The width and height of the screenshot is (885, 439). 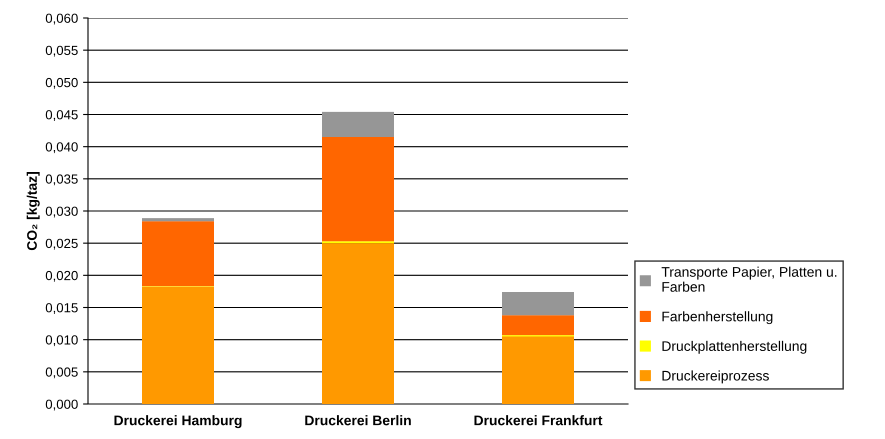 What do you see at coordinates (538, 420) in the screenshot?
I see `x-tick-label: Druckerei Frankfurt` at bounding box center [538, 420].